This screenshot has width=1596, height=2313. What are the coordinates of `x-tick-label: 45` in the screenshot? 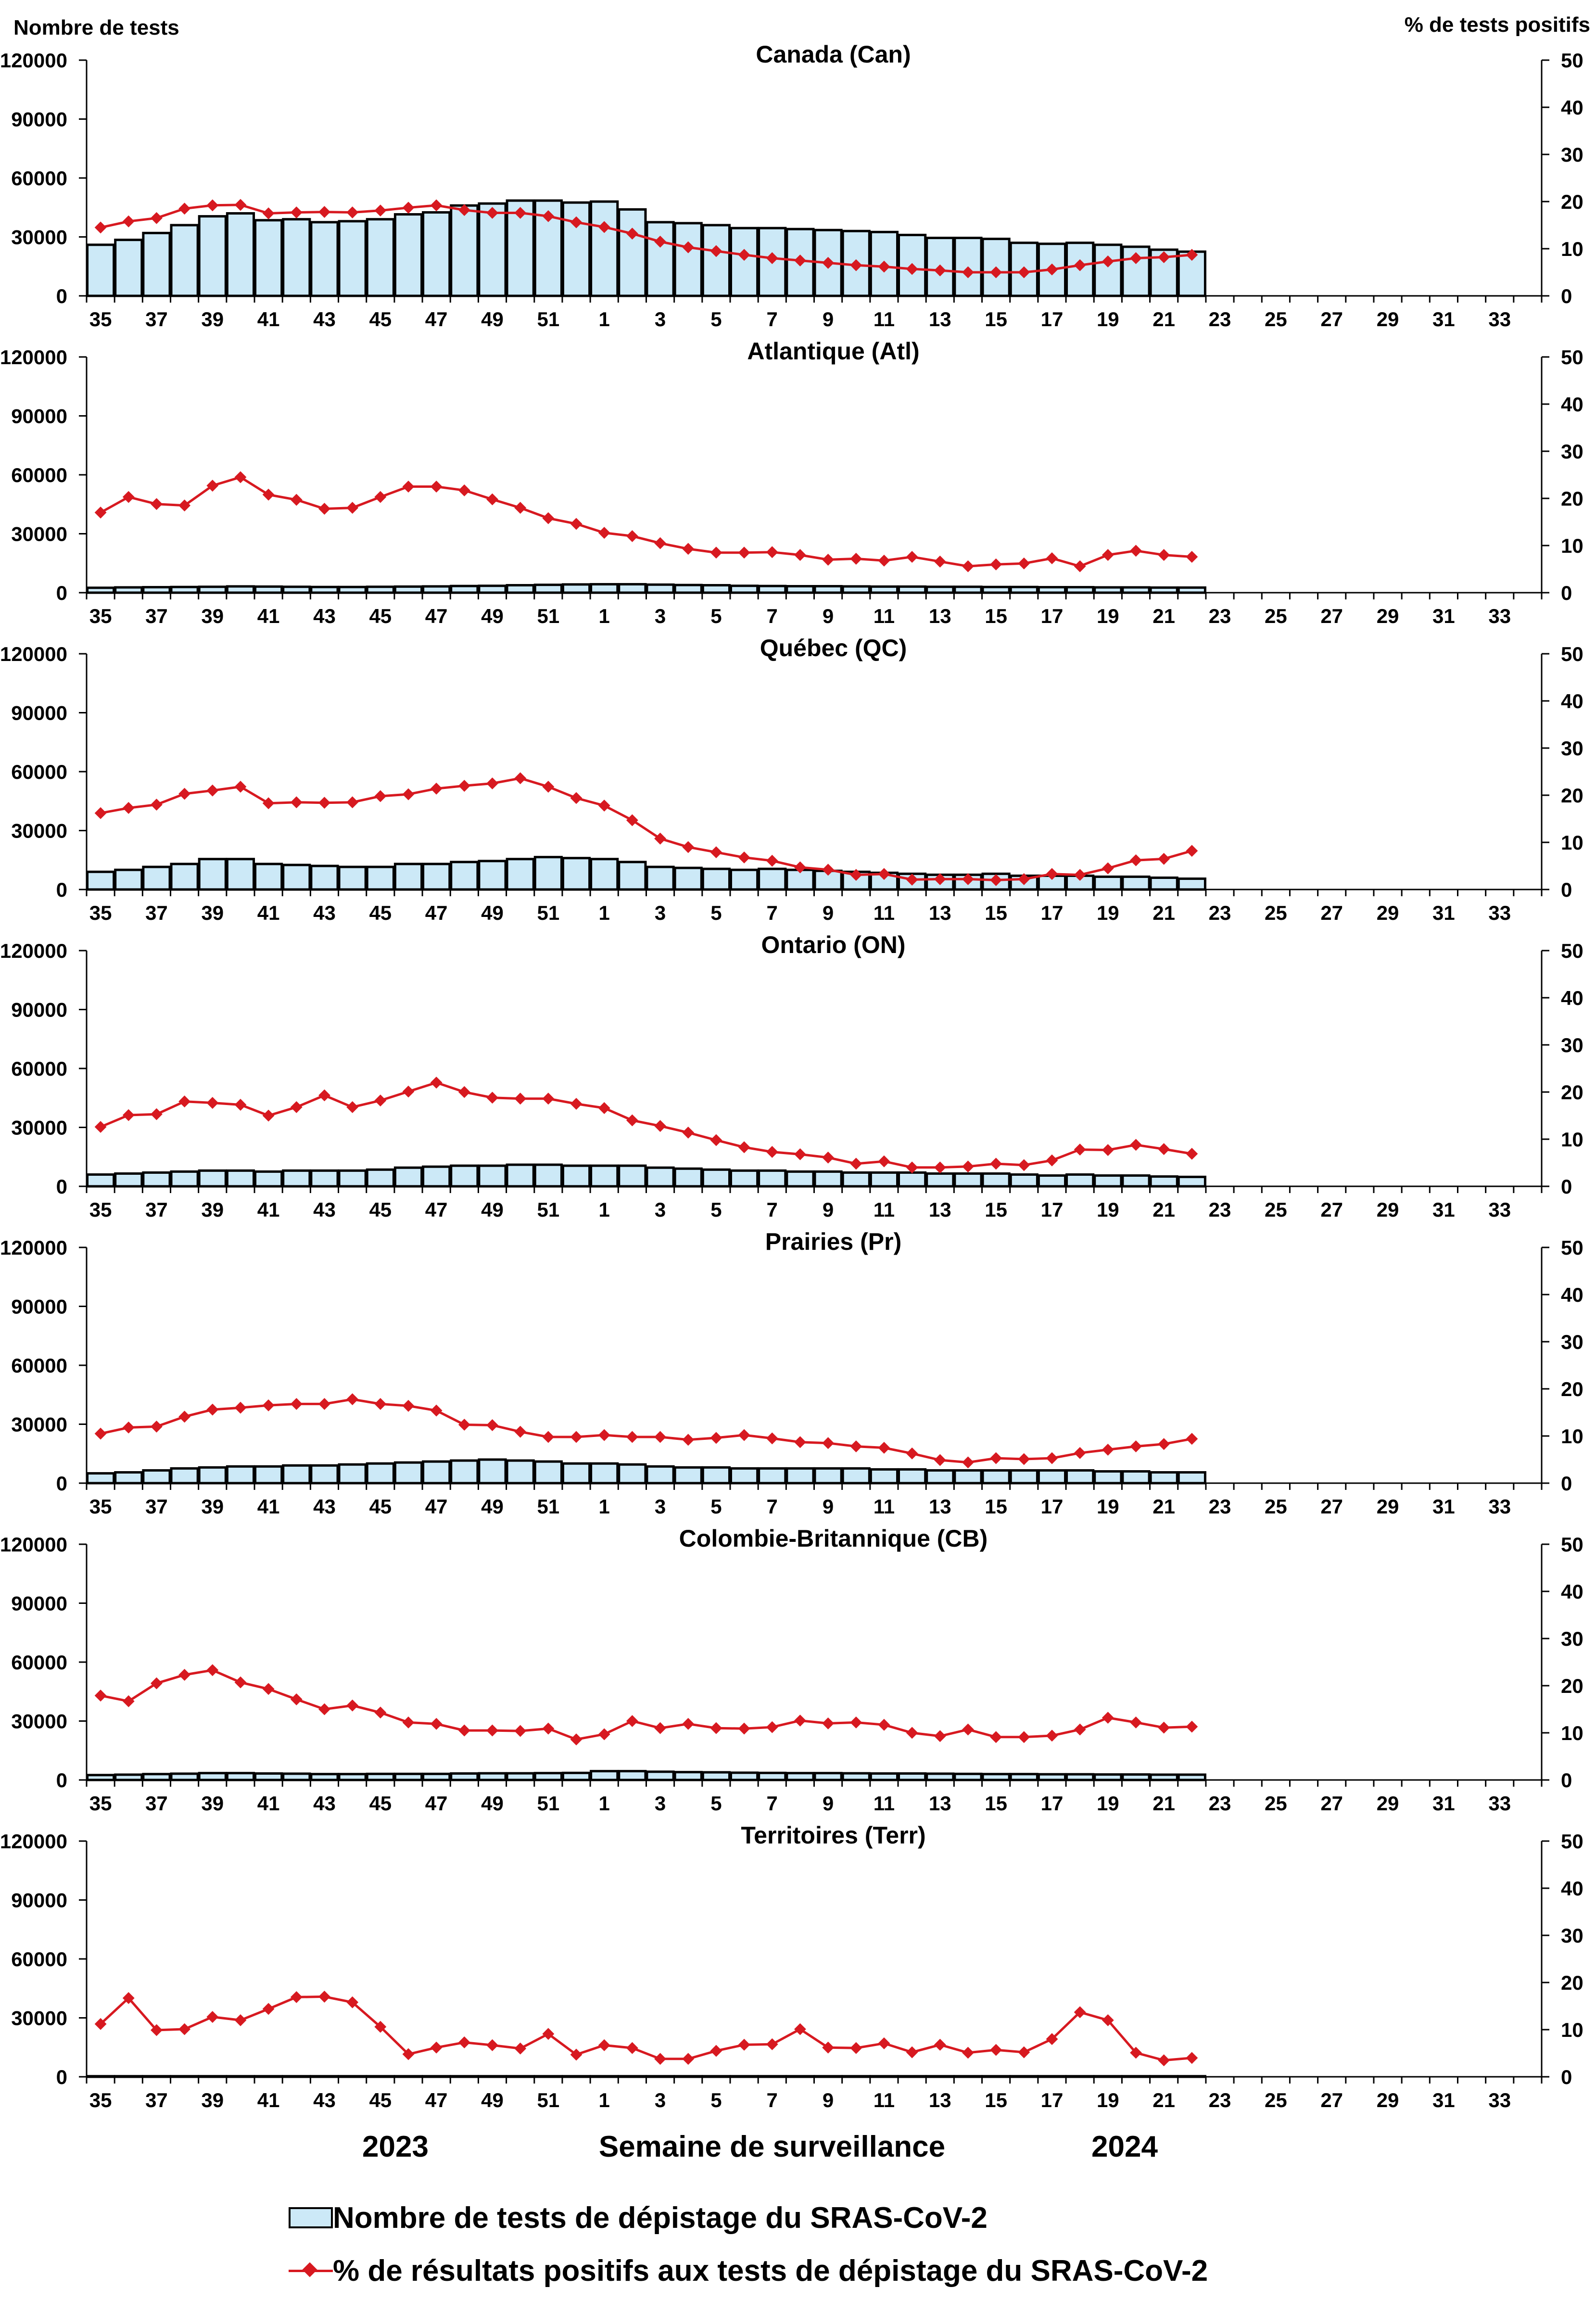 It's located at (380, 913).